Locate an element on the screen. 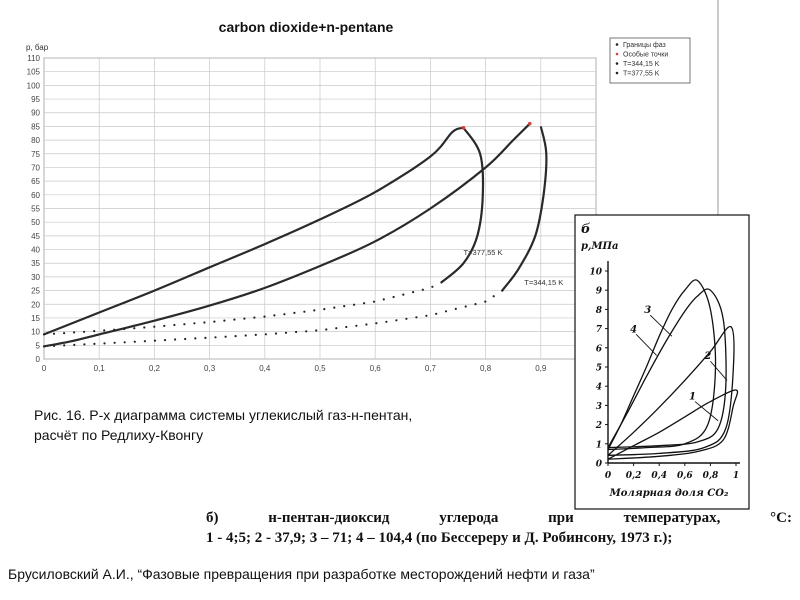 This screenshot has height=600, width=800. inset-envelope: 2 is located at coordinates (671, 391).